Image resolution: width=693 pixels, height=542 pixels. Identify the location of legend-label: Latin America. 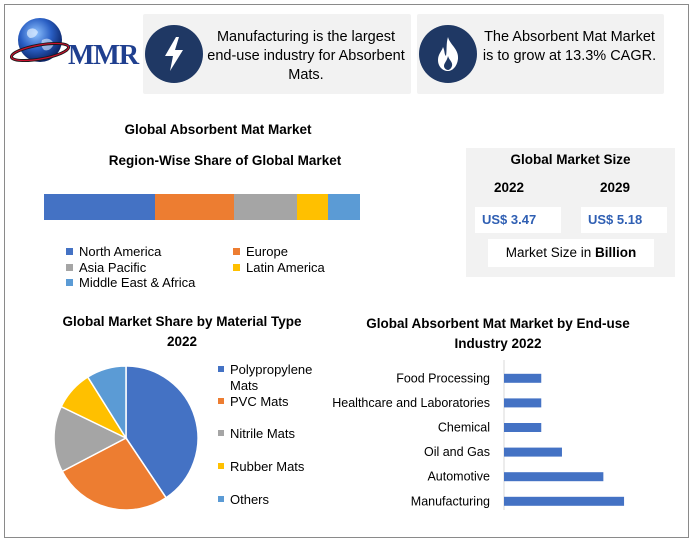
(285, 267).